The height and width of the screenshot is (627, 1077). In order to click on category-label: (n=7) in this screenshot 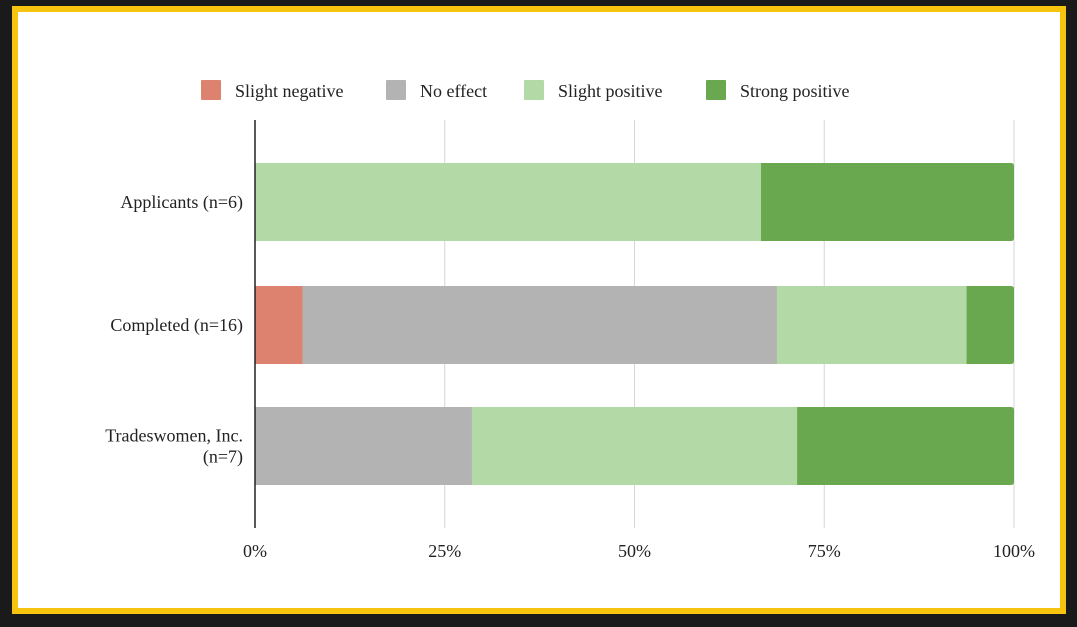, I will do `click(223, 457)`.